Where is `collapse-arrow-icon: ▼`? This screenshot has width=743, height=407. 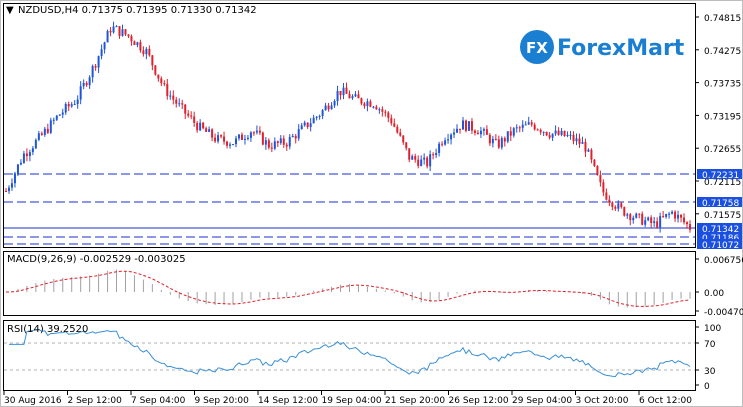 collapse-arrow-icon: ▼ is located at coordinates (10, 10).